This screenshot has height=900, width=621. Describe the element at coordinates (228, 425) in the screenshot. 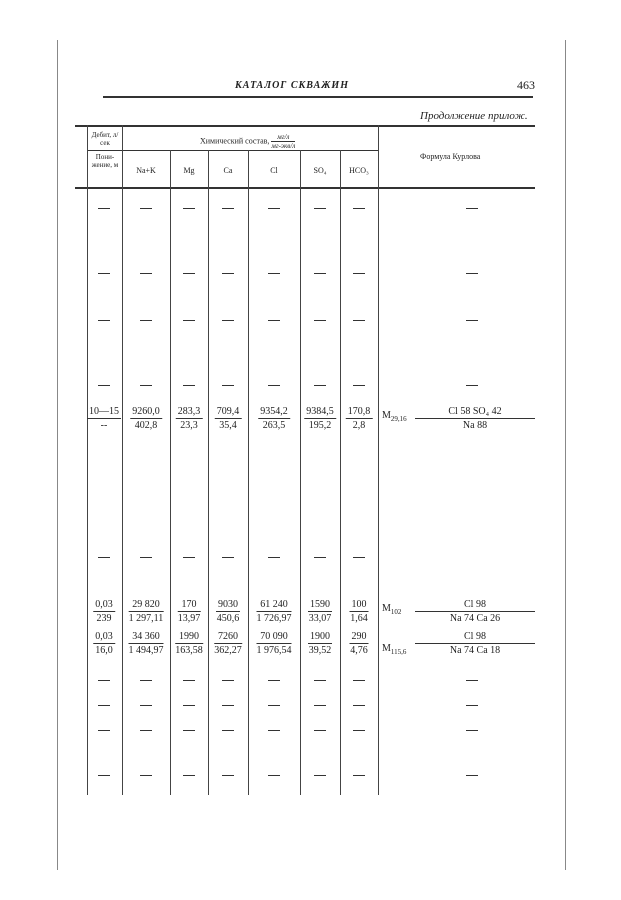

I see `value-mg-eq: 35,4` at that location.